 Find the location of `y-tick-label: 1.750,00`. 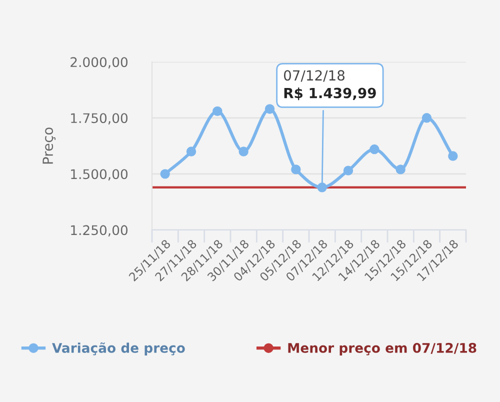

y-tick-label: 1.750,00 is located at coordinates (99, 118).